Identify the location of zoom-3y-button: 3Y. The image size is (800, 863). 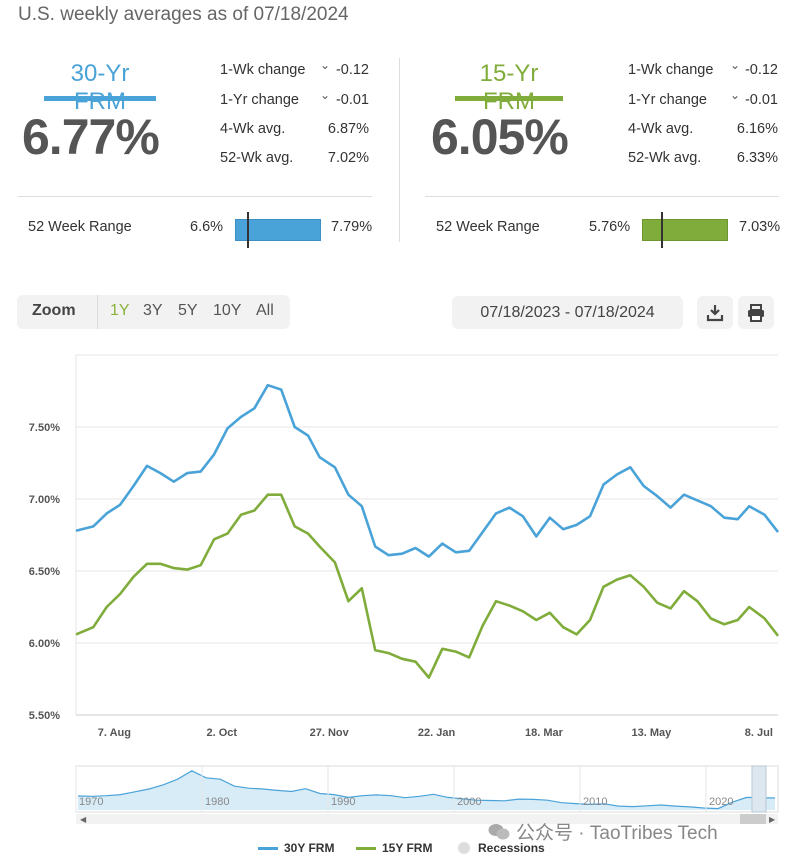
(153, 310).